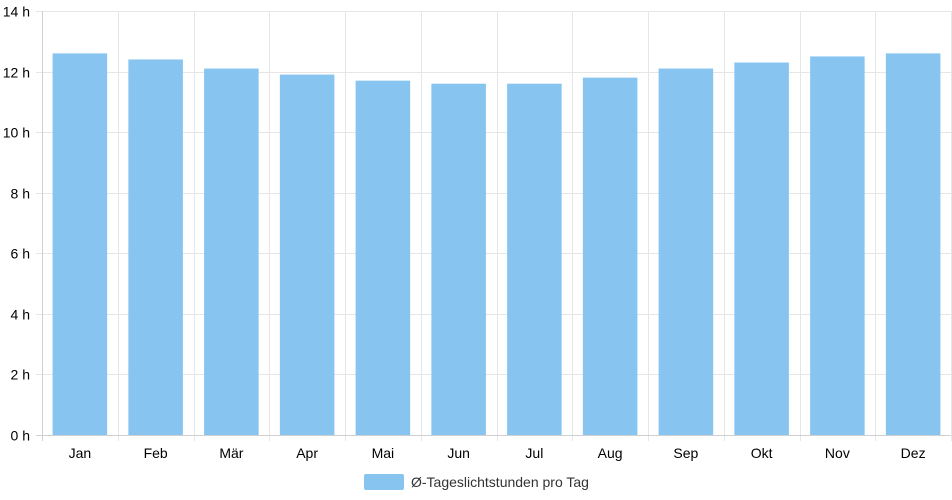 This screenshot has height=500, width=952. Describe the element at coordinates (231, 251) in the screenshot. I see `bar-mär` at that location.